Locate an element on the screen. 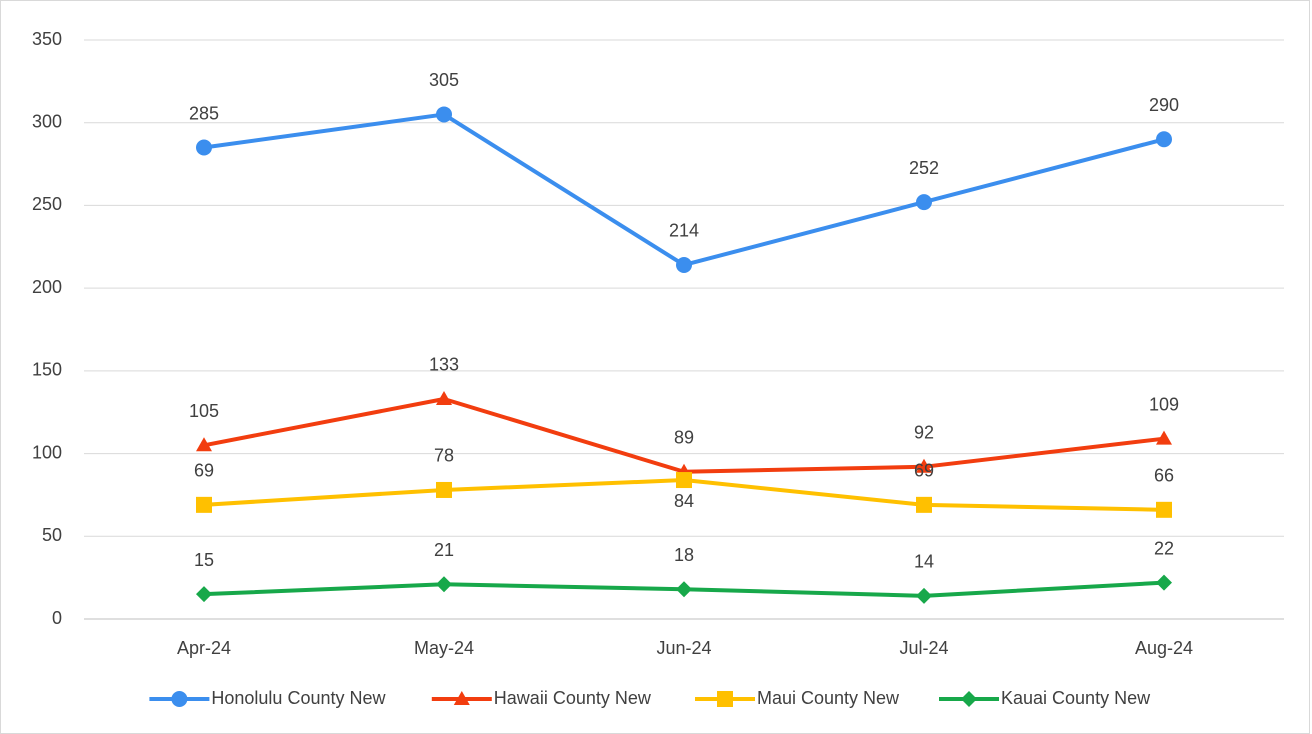 This screenshot has height=734, width=1312. y-tick-label: 200 is located at coordinates (47, 287).